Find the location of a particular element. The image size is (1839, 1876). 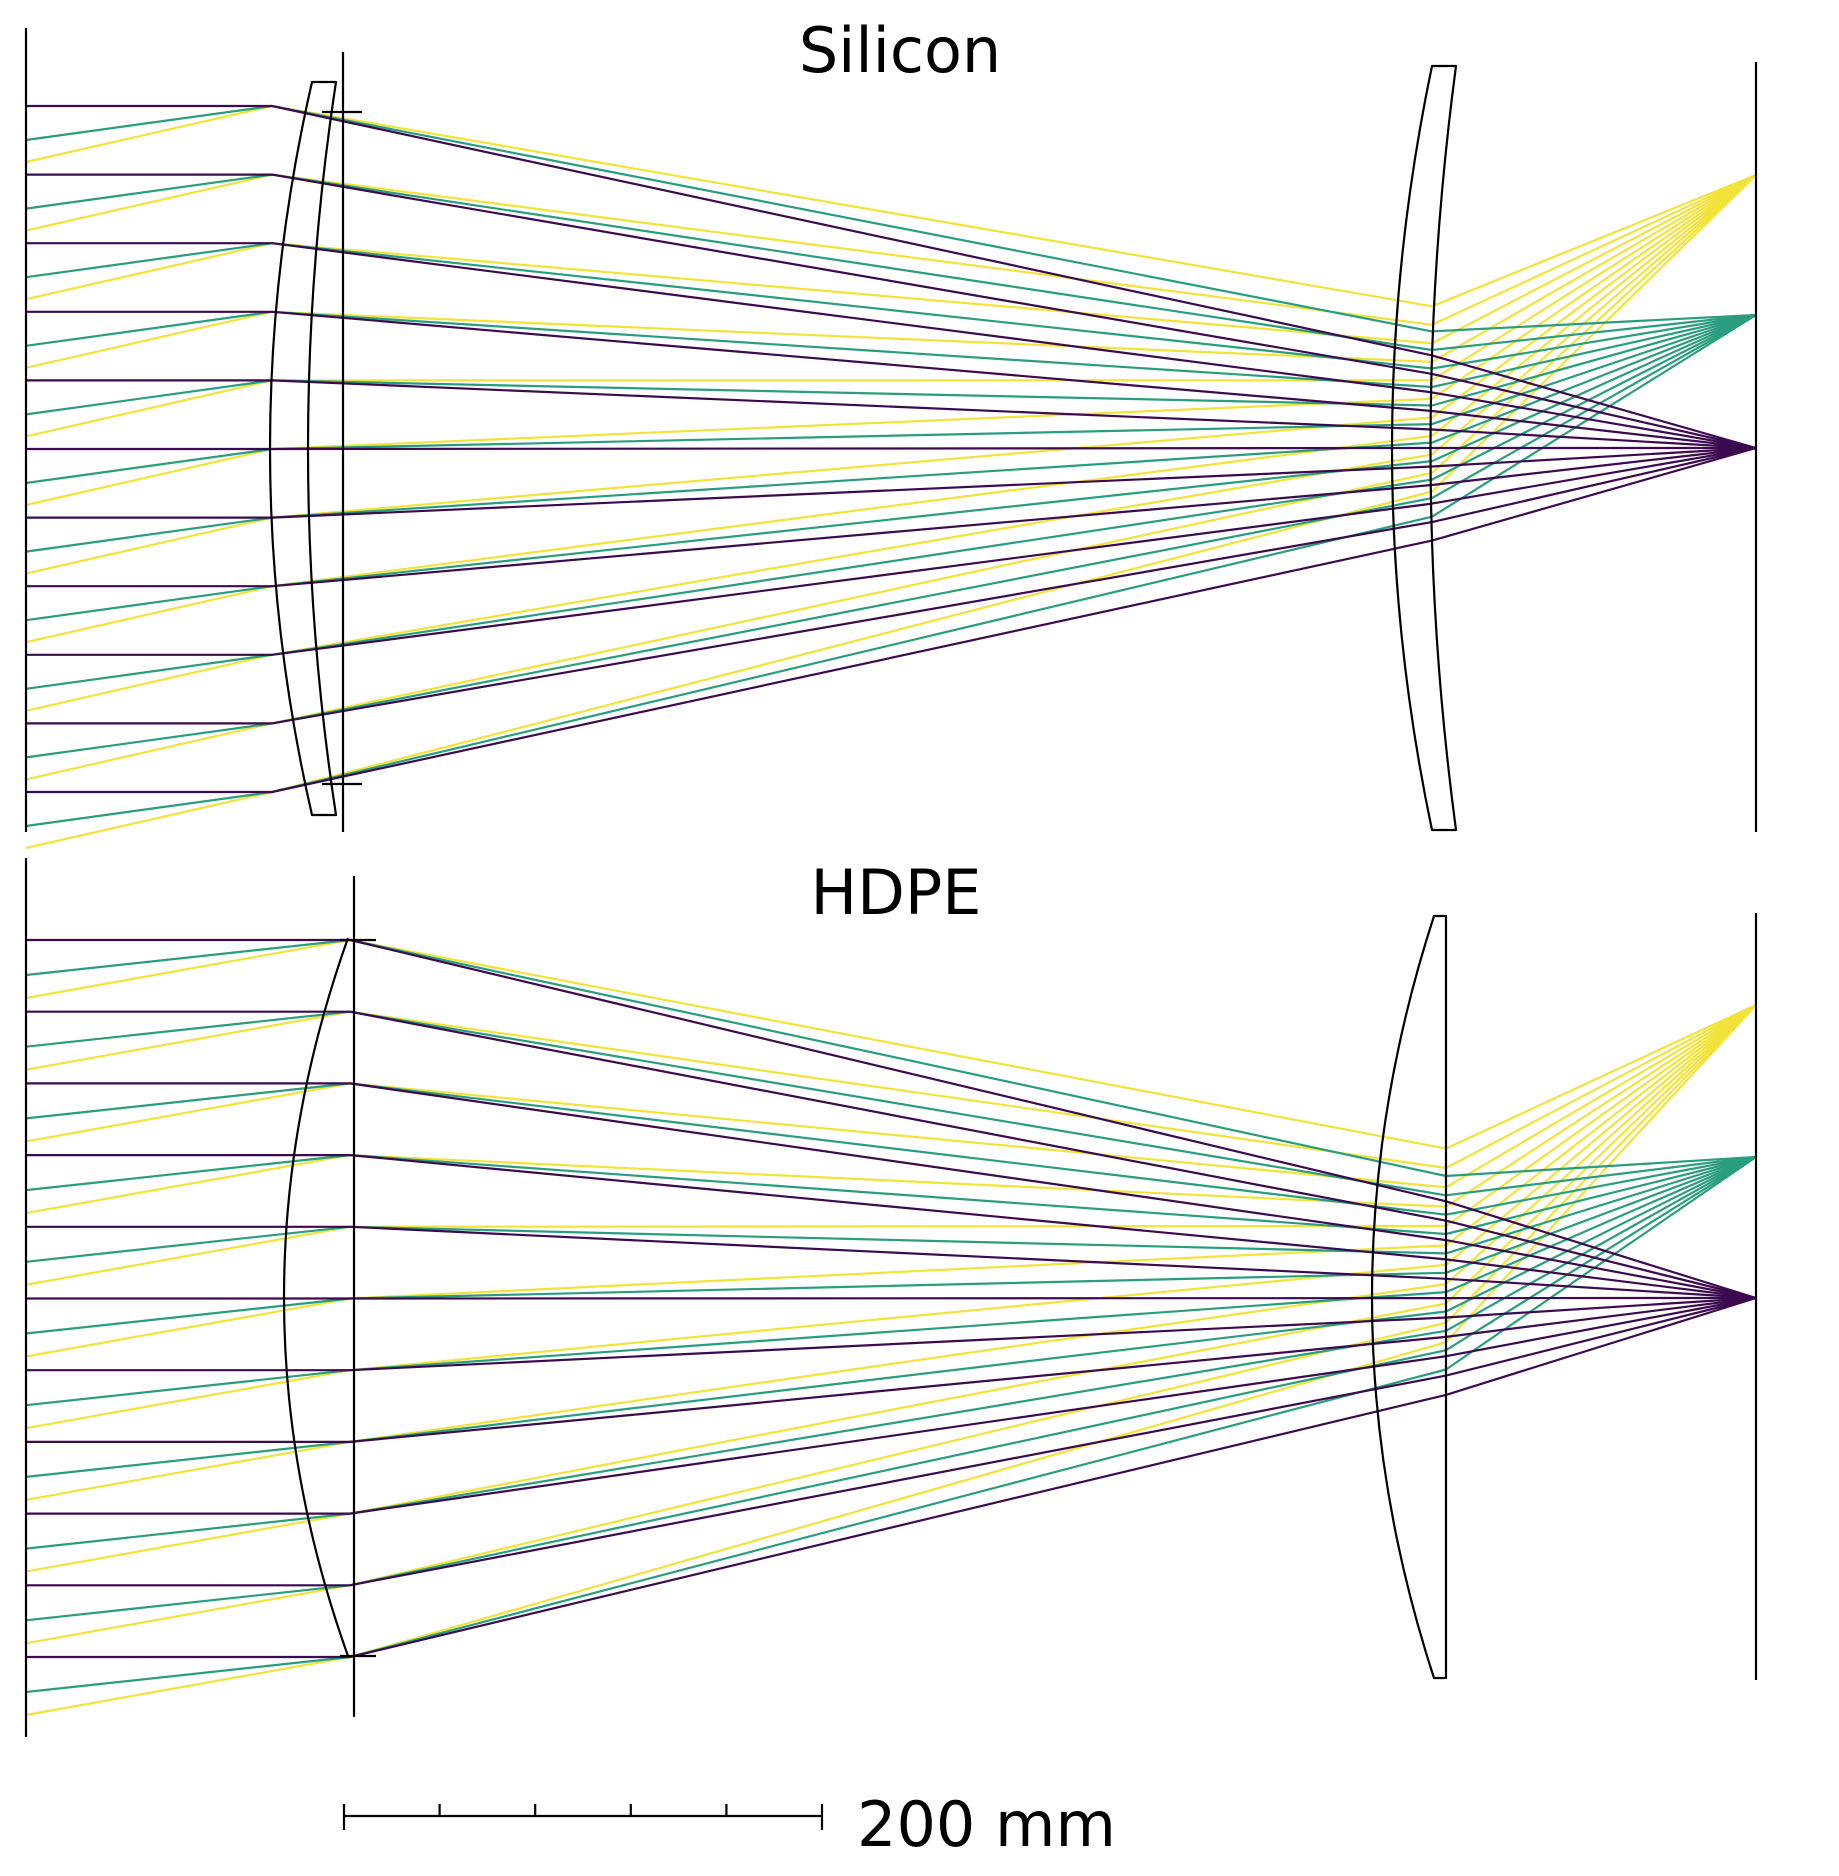

scale-bar is located at coordinates (583, 1817).